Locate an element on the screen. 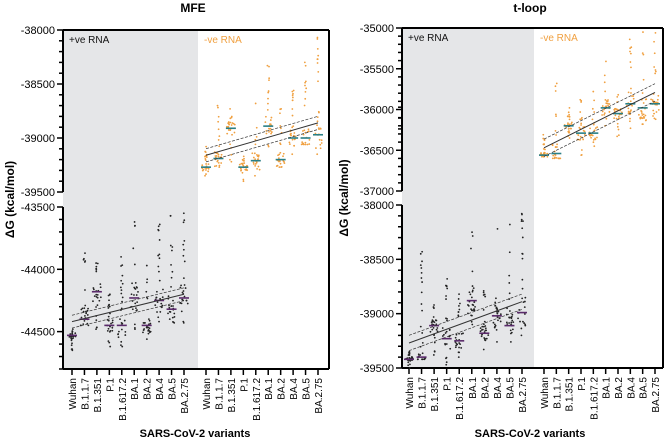 The width and height of the screenshot is (666, 447). x-tick-label: P.1 is located at coordinates (110, 385).